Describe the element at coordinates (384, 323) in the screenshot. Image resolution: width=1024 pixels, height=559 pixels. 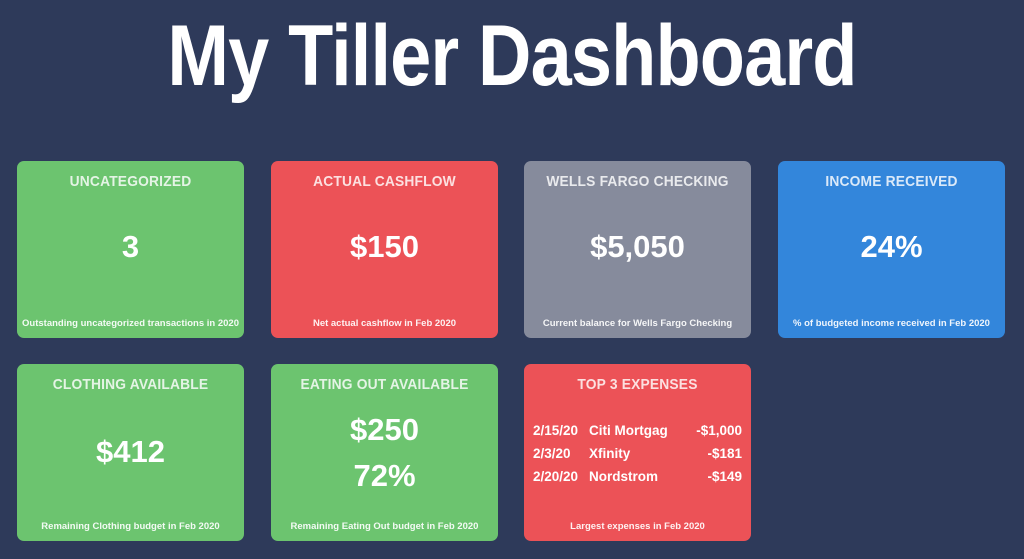
I see `card-caption: Net actual cashflow in Feb 2020` at that location.